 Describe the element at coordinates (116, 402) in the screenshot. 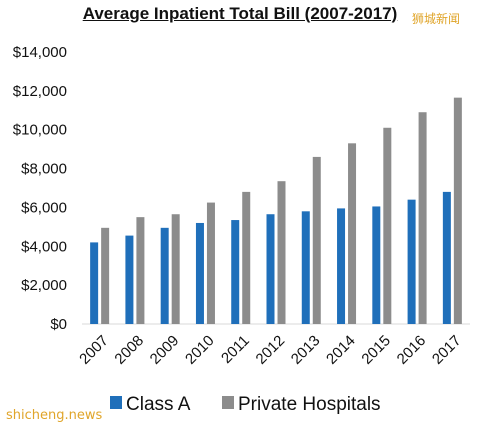

I see `legend-swatch-class-a` at that location.